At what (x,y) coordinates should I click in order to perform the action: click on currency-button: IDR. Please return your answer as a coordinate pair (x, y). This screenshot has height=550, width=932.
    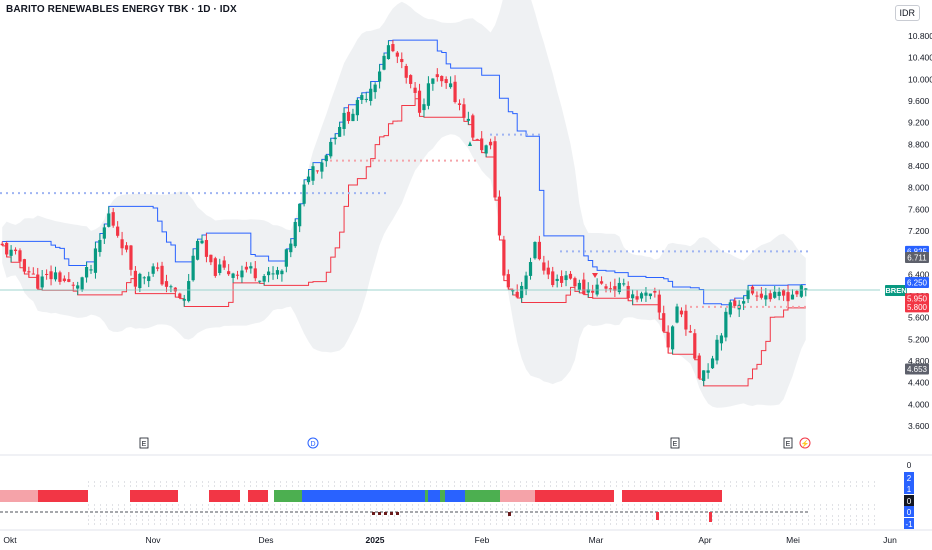
    Looking at the image, I should click on (907, 13).